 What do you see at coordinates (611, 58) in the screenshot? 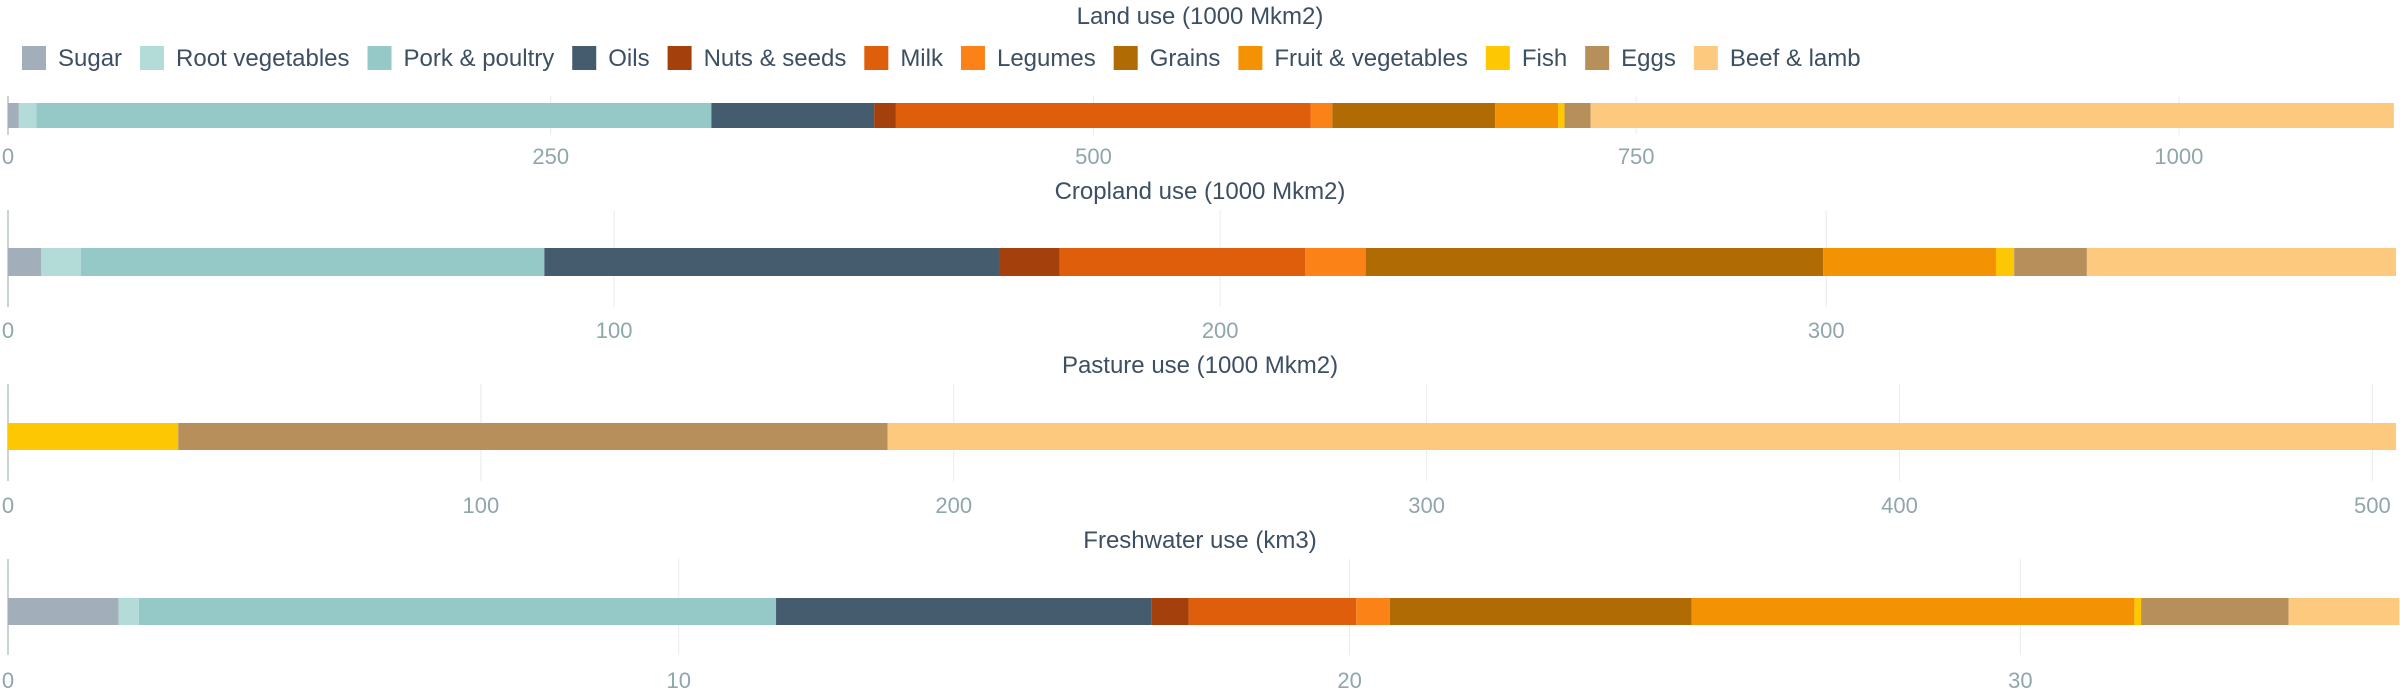
I see `legend-item-oils: Oils` at bounding box center [611, 58].